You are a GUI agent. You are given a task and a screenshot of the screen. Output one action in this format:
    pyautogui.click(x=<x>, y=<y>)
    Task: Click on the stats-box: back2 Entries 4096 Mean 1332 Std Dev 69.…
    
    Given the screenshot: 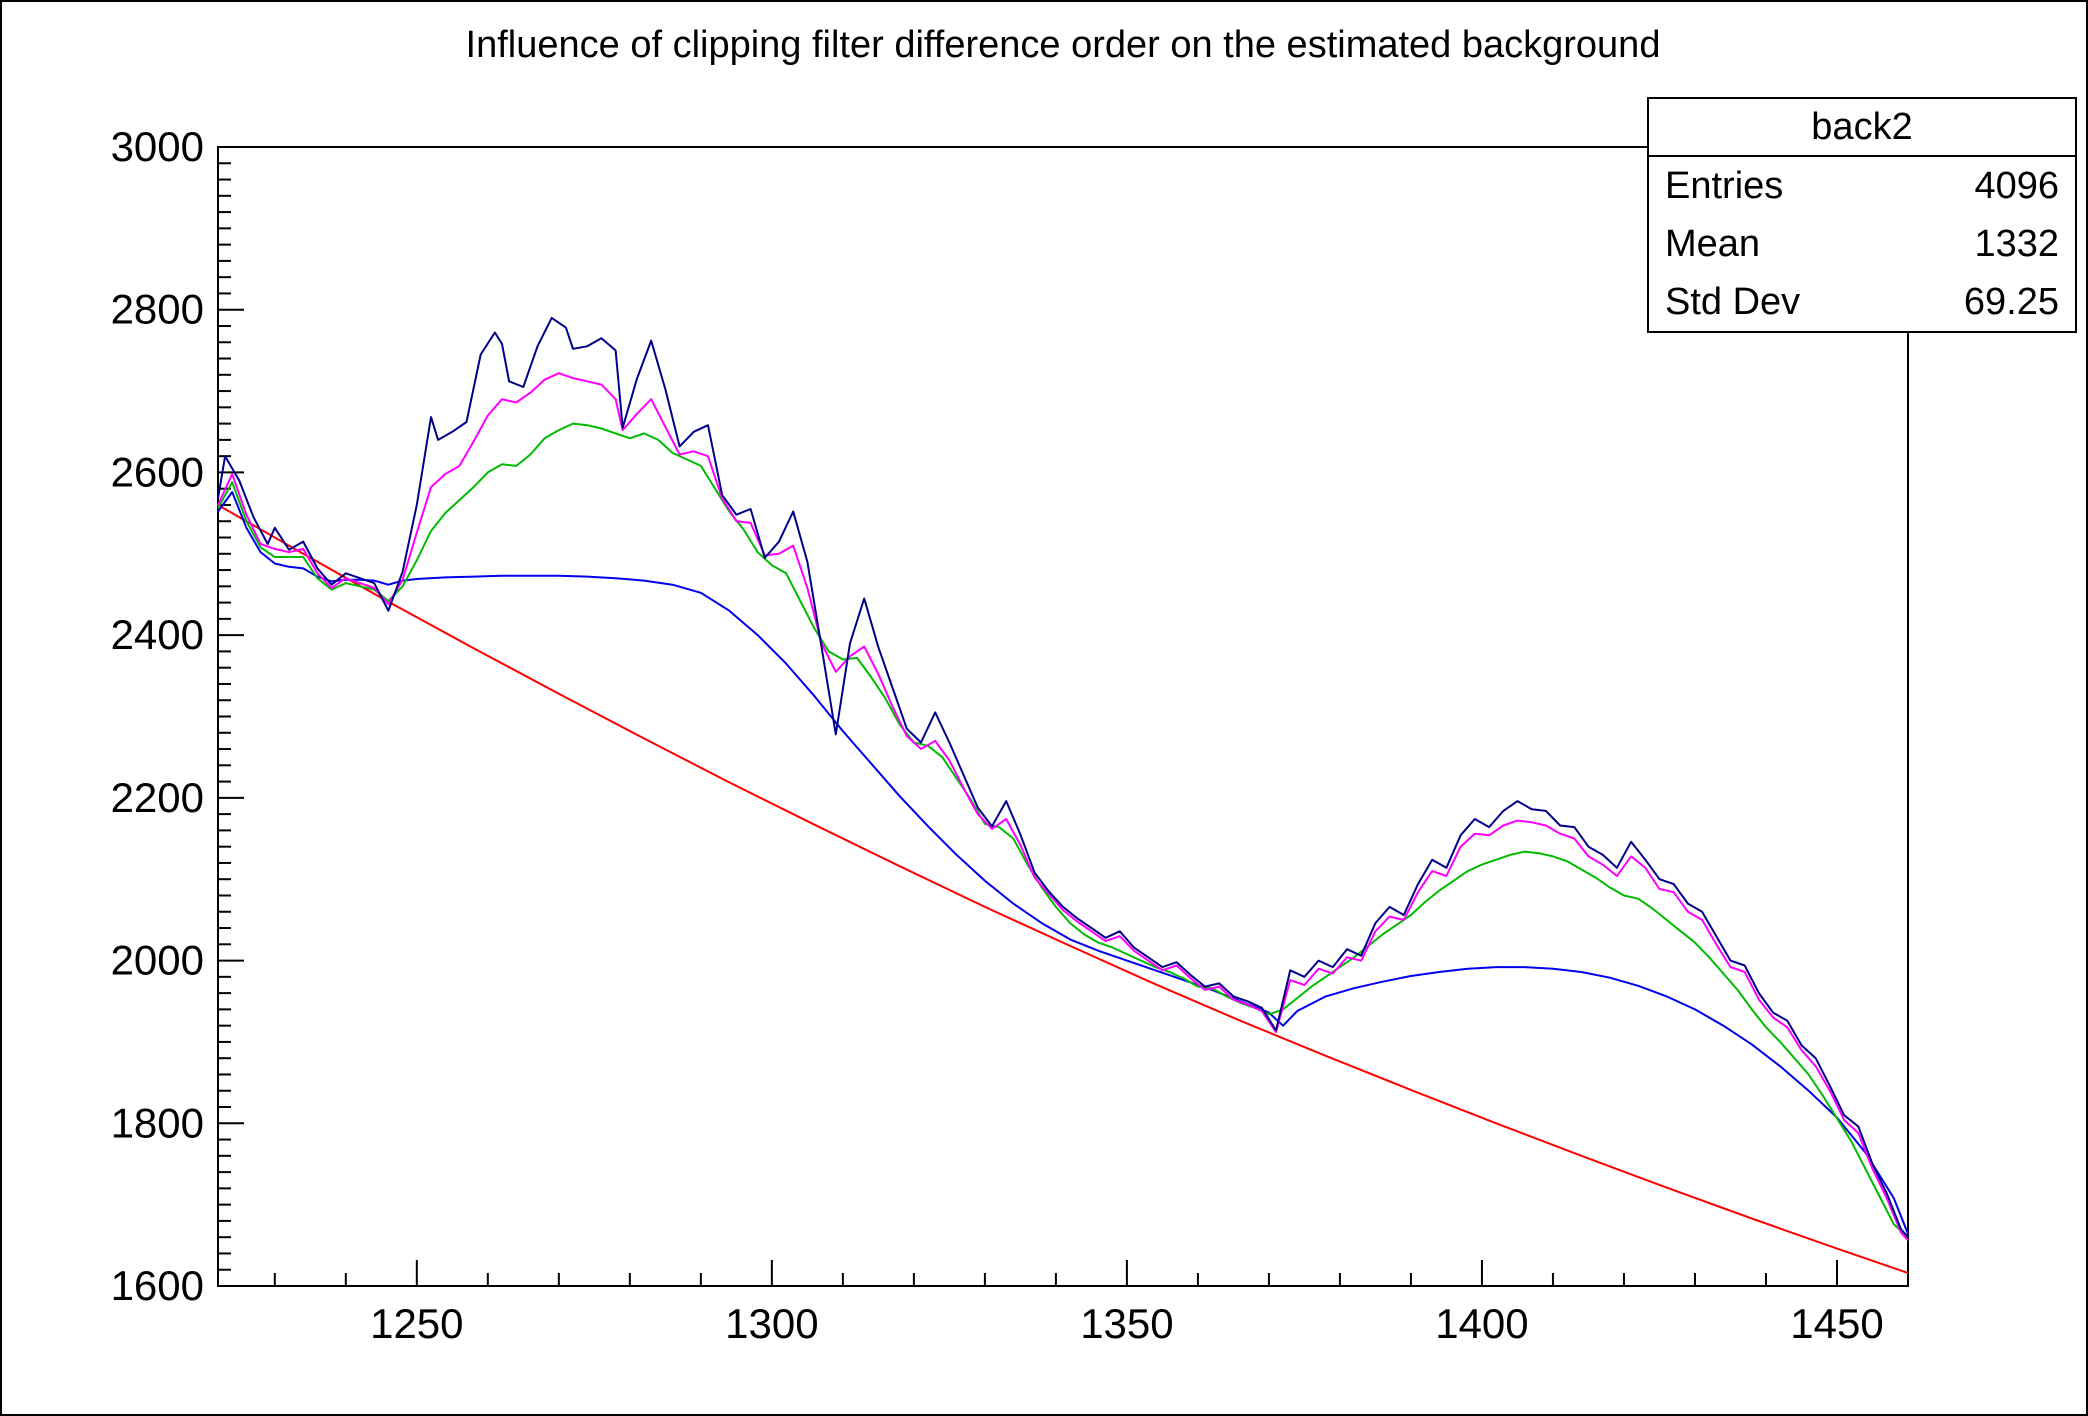 What is the action you would take?
    pyautogui.click(x=1862, y=215)
    